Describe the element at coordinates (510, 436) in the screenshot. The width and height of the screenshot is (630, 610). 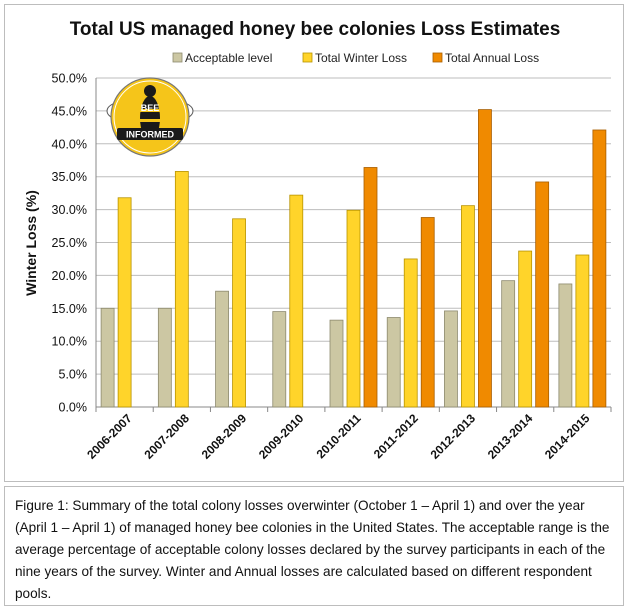
I see `x-tick-label: 2013-2014` at that location.